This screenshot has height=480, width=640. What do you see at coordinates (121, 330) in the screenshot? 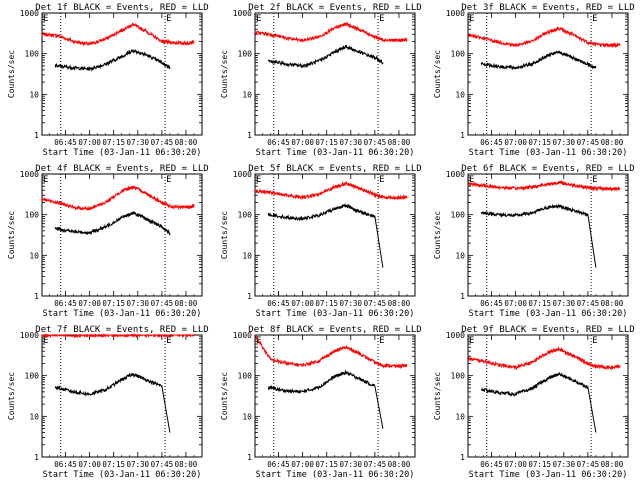
I see `panel-title: Det 7f BLACK = Events, RED = LLD` at bounding box center [121, 330].